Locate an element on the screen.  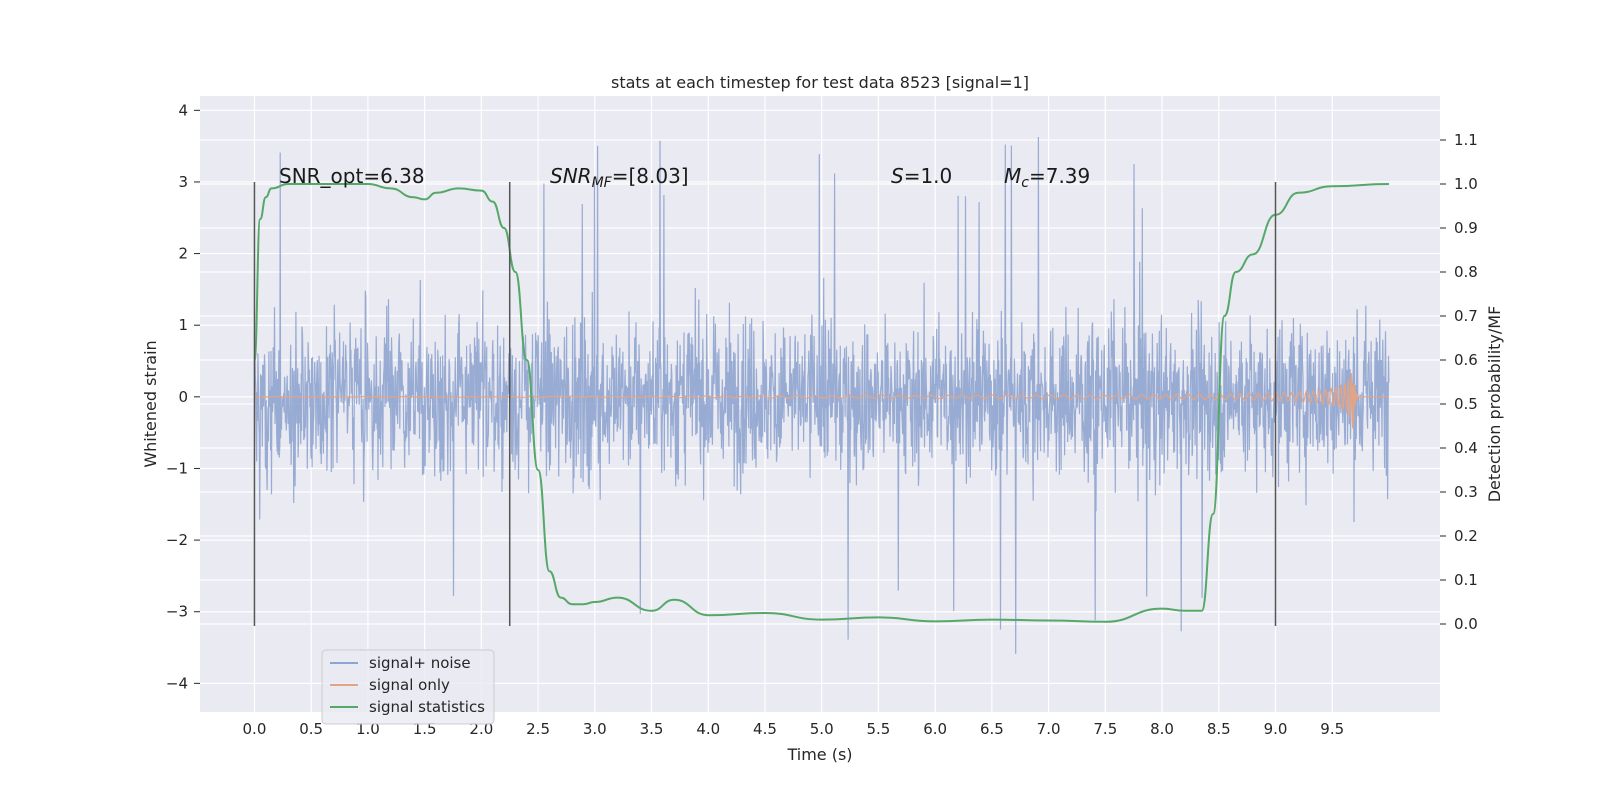
x-tick-label: 3.5 is located at coordinates (652, 729).